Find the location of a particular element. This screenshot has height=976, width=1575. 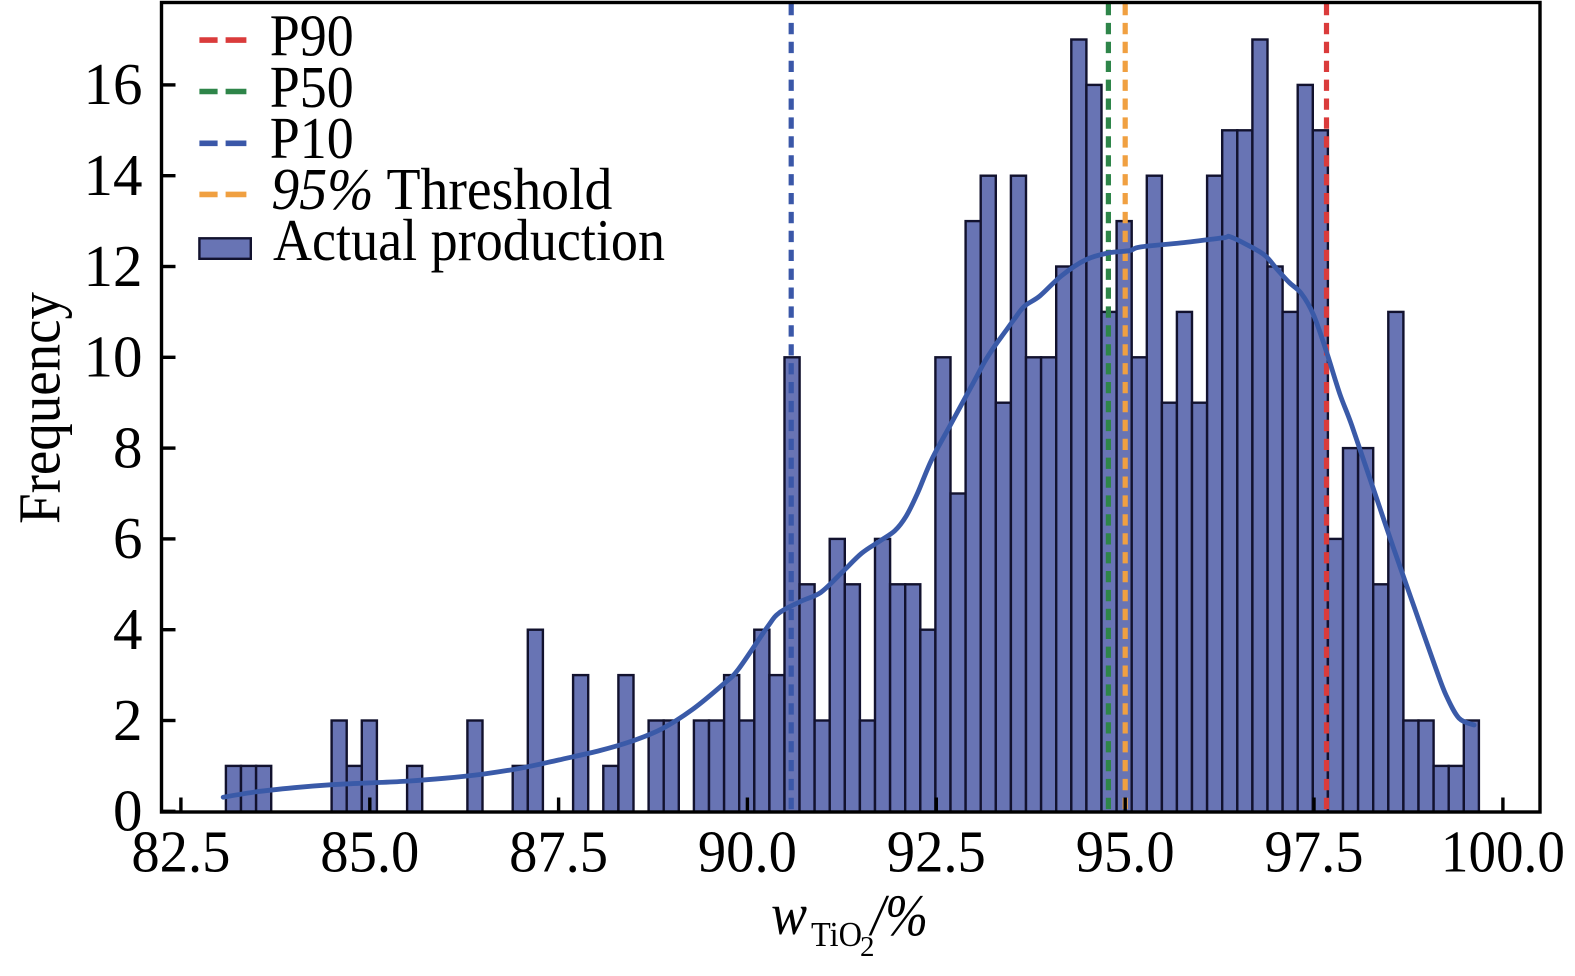

svg-text: TiO is located at coordinates (836, 934).